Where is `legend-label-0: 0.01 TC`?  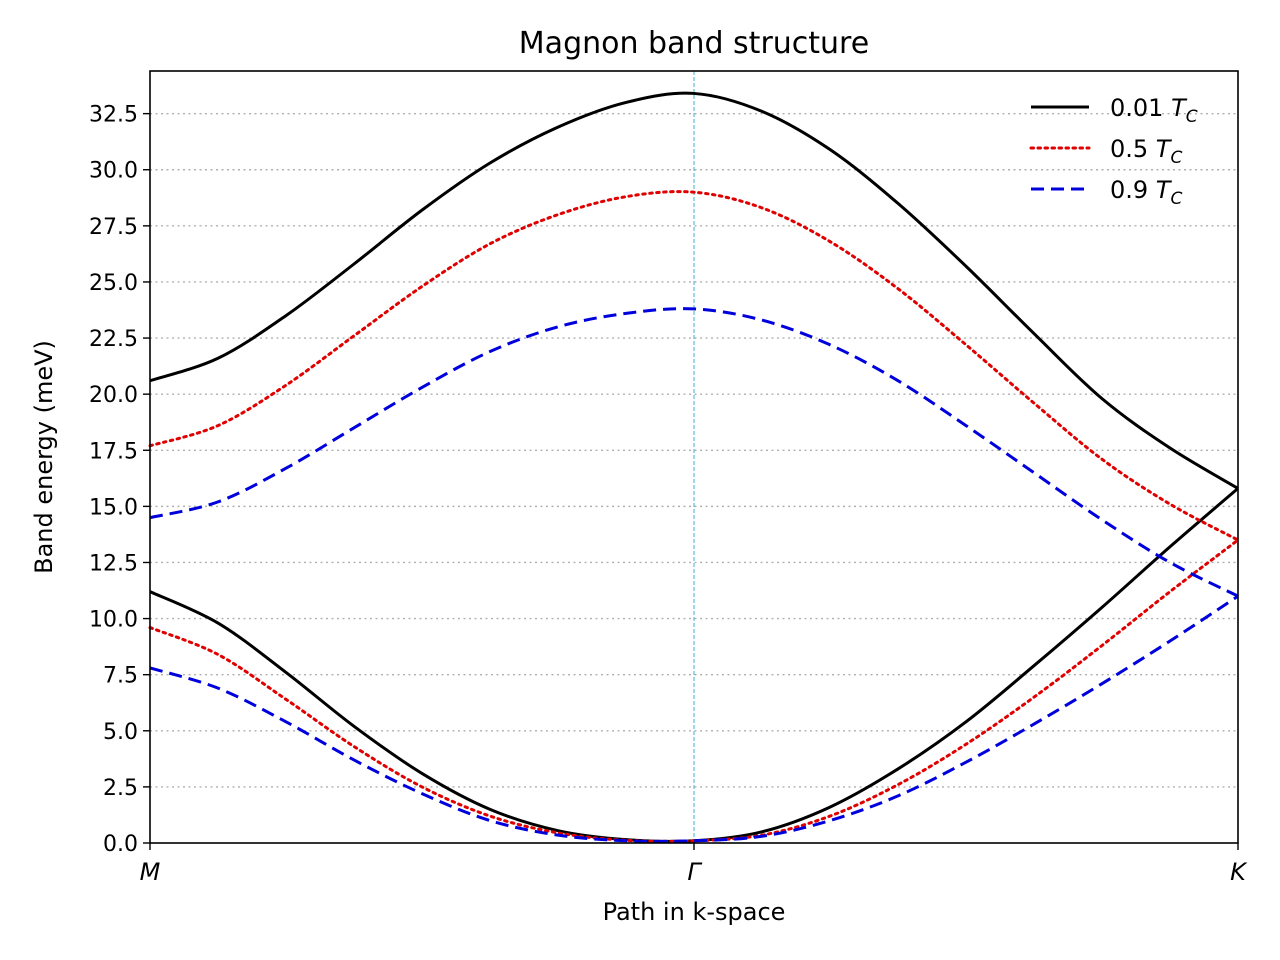
legend-label-0: 0.01 TC is located at coordinates (1154, 110).